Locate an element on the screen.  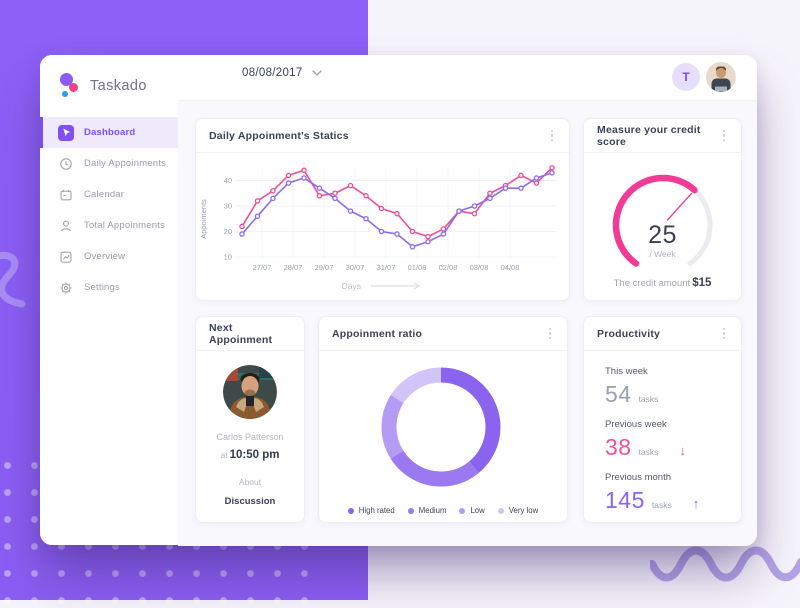
legend-item-very-low: Very low is located at coordinates (518, 510).